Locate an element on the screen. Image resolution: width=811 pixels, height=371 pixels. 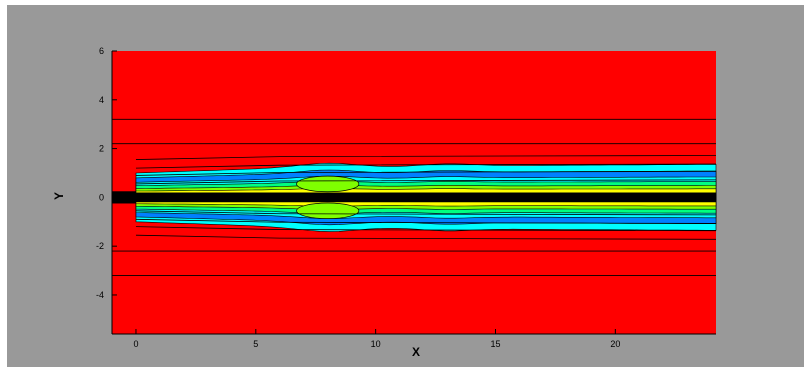
jet-core is located at coordinates (414, 197).